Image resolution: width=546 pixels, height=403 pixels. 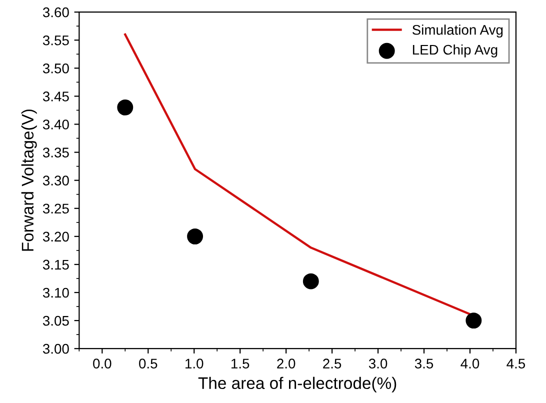 I want to click on legend-label: Simulation Avg, so click(x=457, y=31).